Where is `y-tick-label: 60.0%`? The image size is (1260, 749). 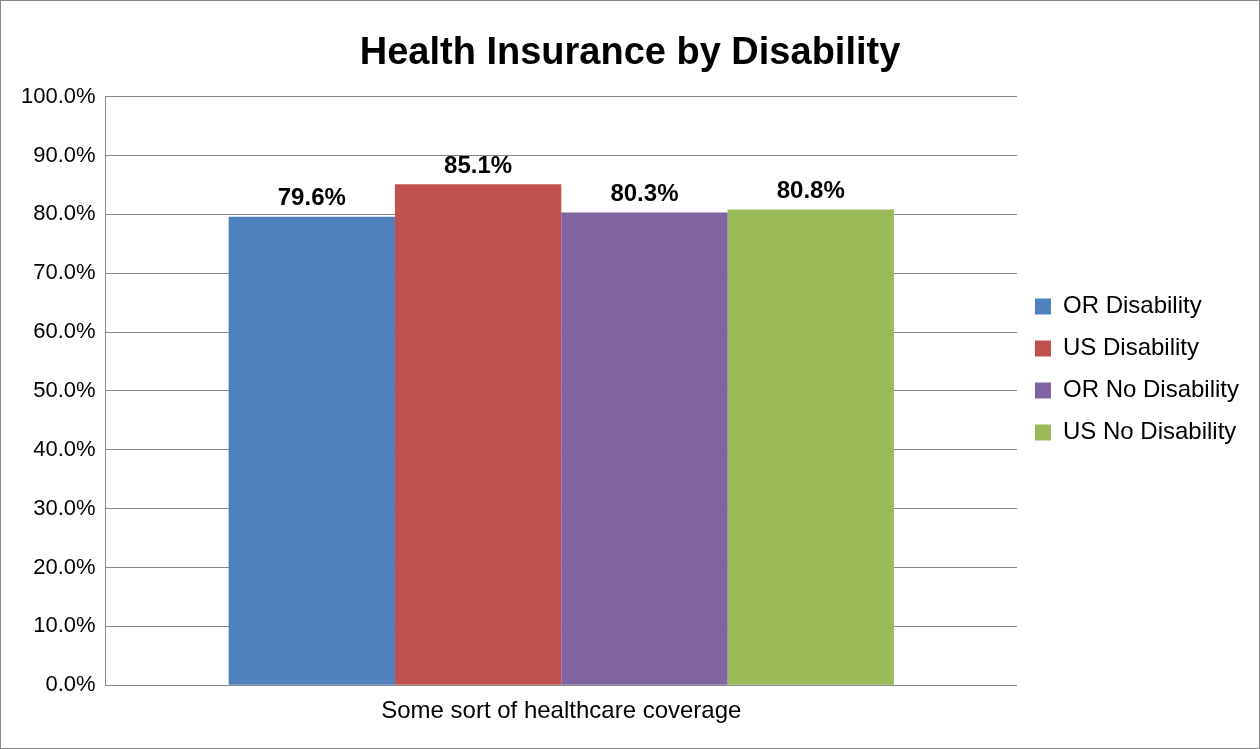
y-tick-label: 60.0% is located at coordinates (64, 331).